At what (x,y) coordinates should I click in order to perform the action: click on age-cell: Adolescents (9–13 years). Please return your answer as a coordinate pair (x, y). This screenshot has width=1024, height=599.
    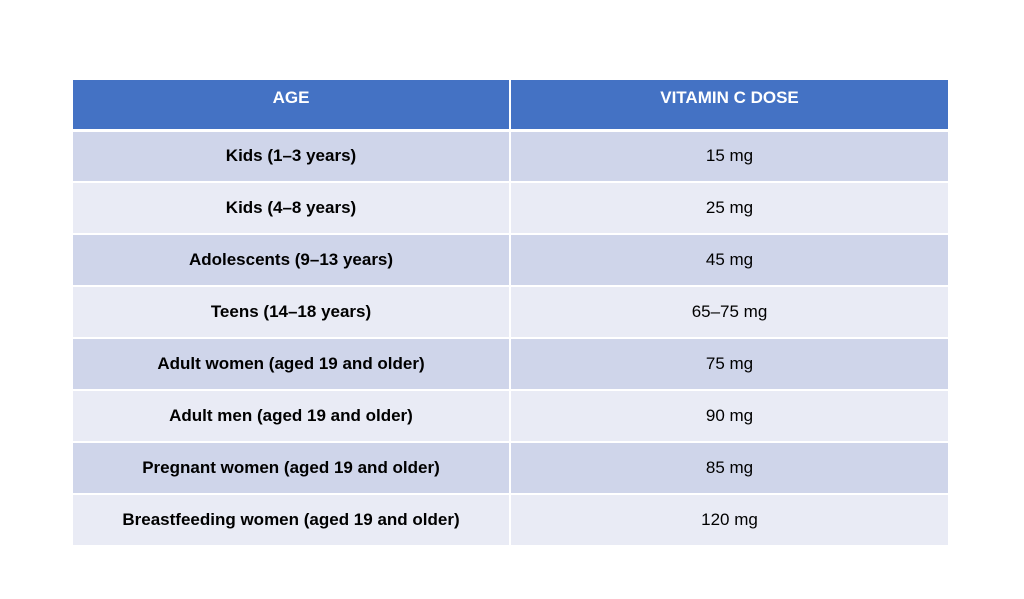
    Looking at the image, I should click on (292, 260).